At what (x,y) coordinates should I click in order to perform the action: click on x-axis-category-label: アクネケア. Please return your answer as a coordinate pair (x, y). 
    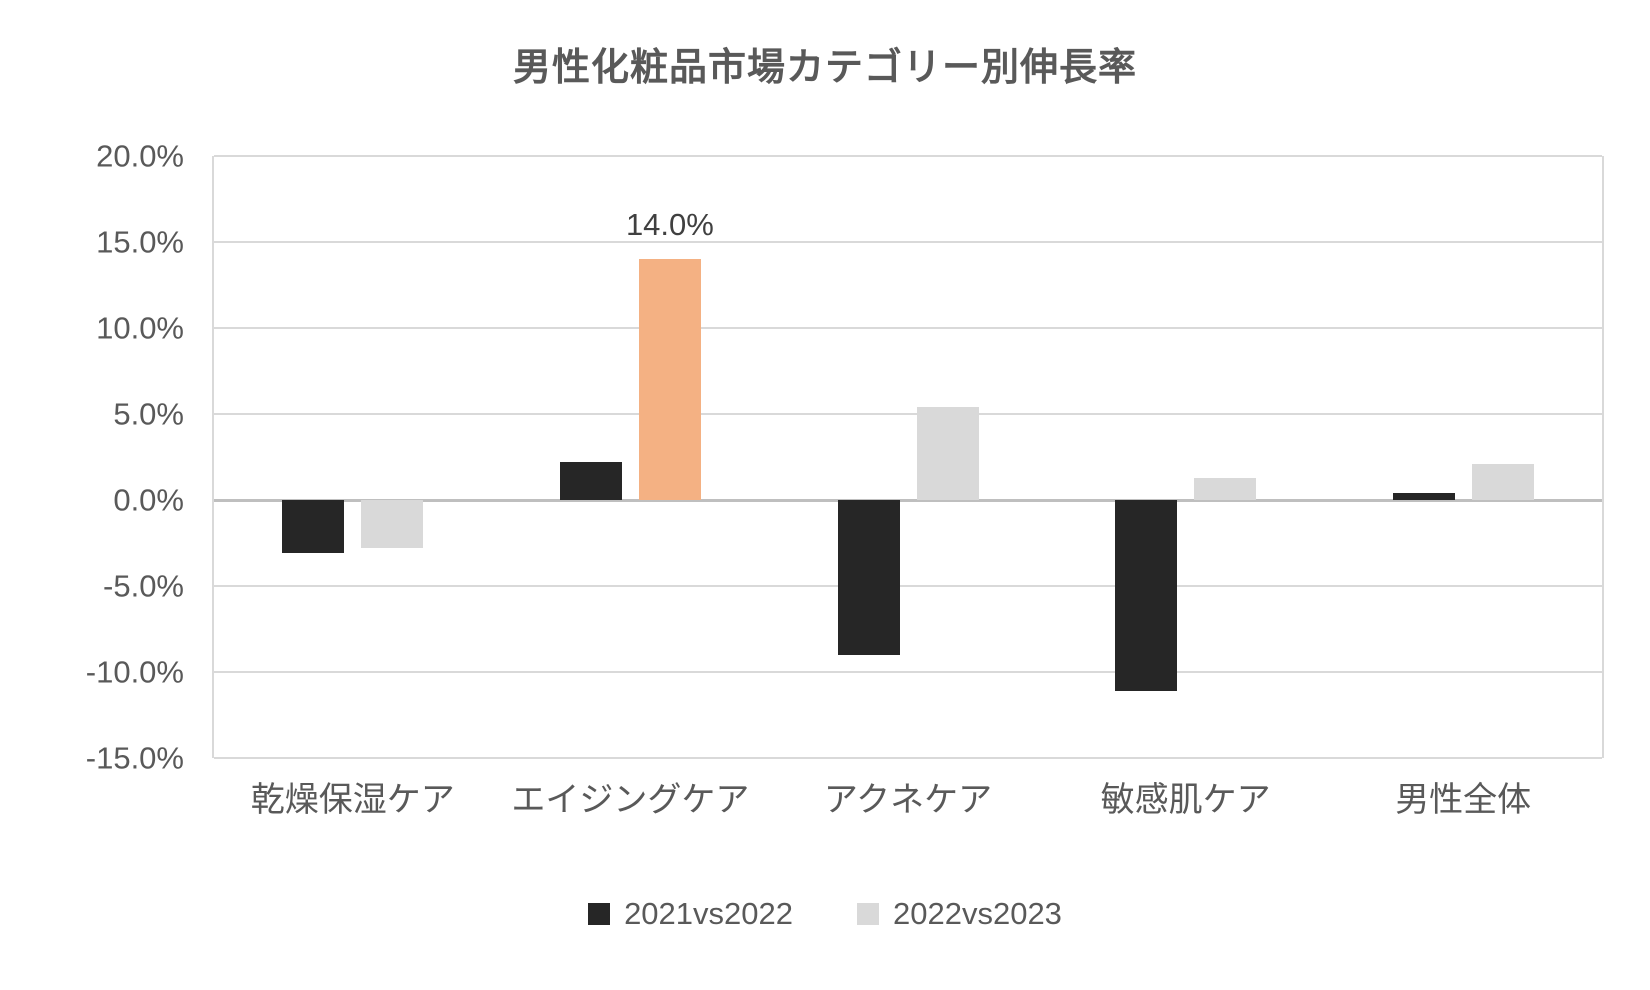
    Looking at the image, I should click on (908, 800).